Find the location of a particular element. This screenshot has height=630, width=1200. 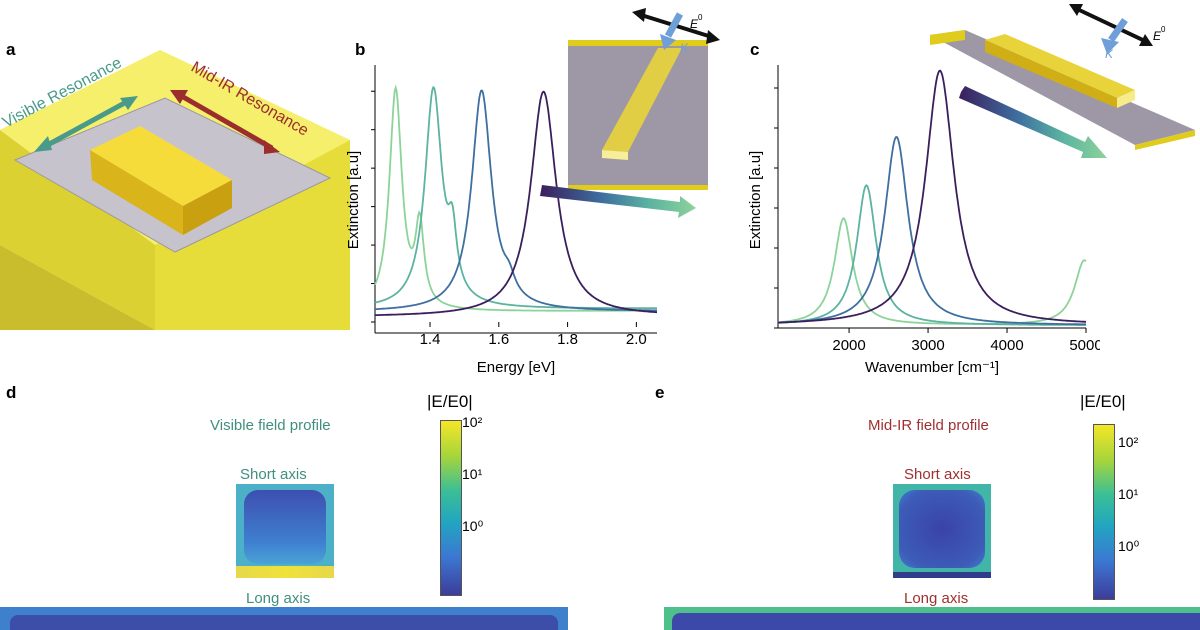

visible-arrow-head-right is located at coordinates (129, 103).